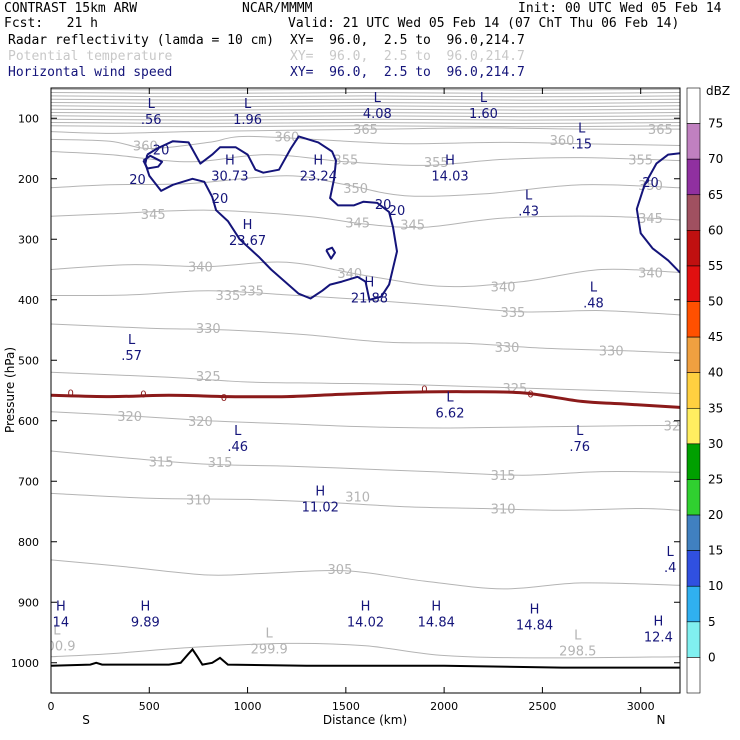 Image resolution: width=740 pixels, height=740 pixels. Describe the element at coordinates (229, 176) in the screenshot. I see `wind-extremum-value: 30.73` at that location.